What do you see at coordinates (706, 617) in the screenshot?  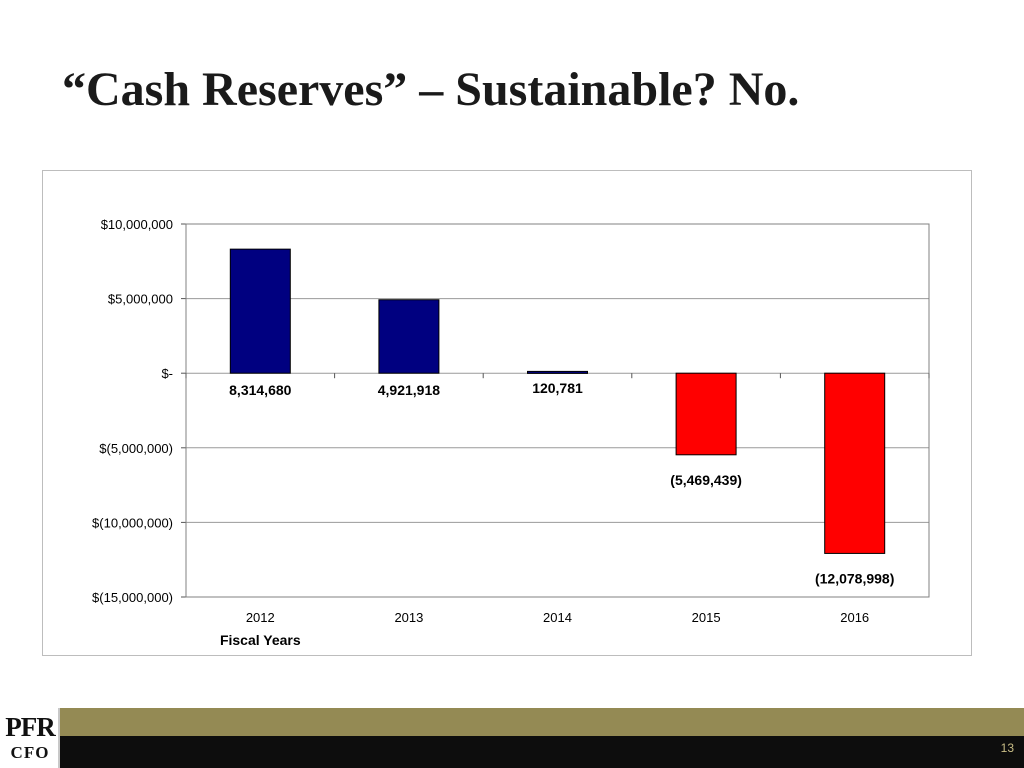 I see `x-tick-label: 2015` at bounding box center [706, 617].